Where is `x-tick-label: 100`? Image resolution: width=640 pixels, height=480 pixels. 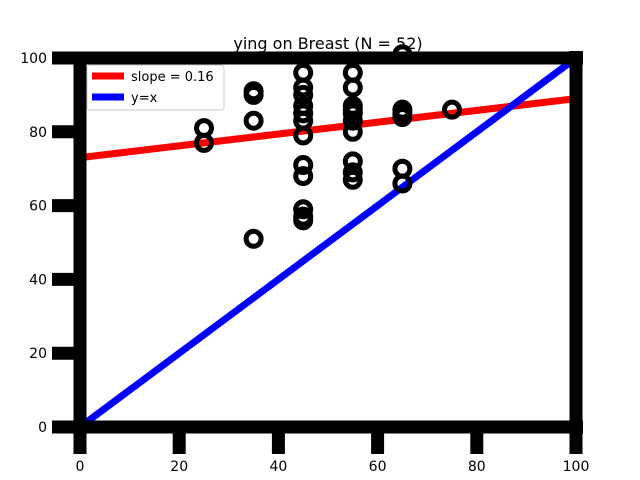
x-tick-label: 100 is located at coordinates (576, 467).